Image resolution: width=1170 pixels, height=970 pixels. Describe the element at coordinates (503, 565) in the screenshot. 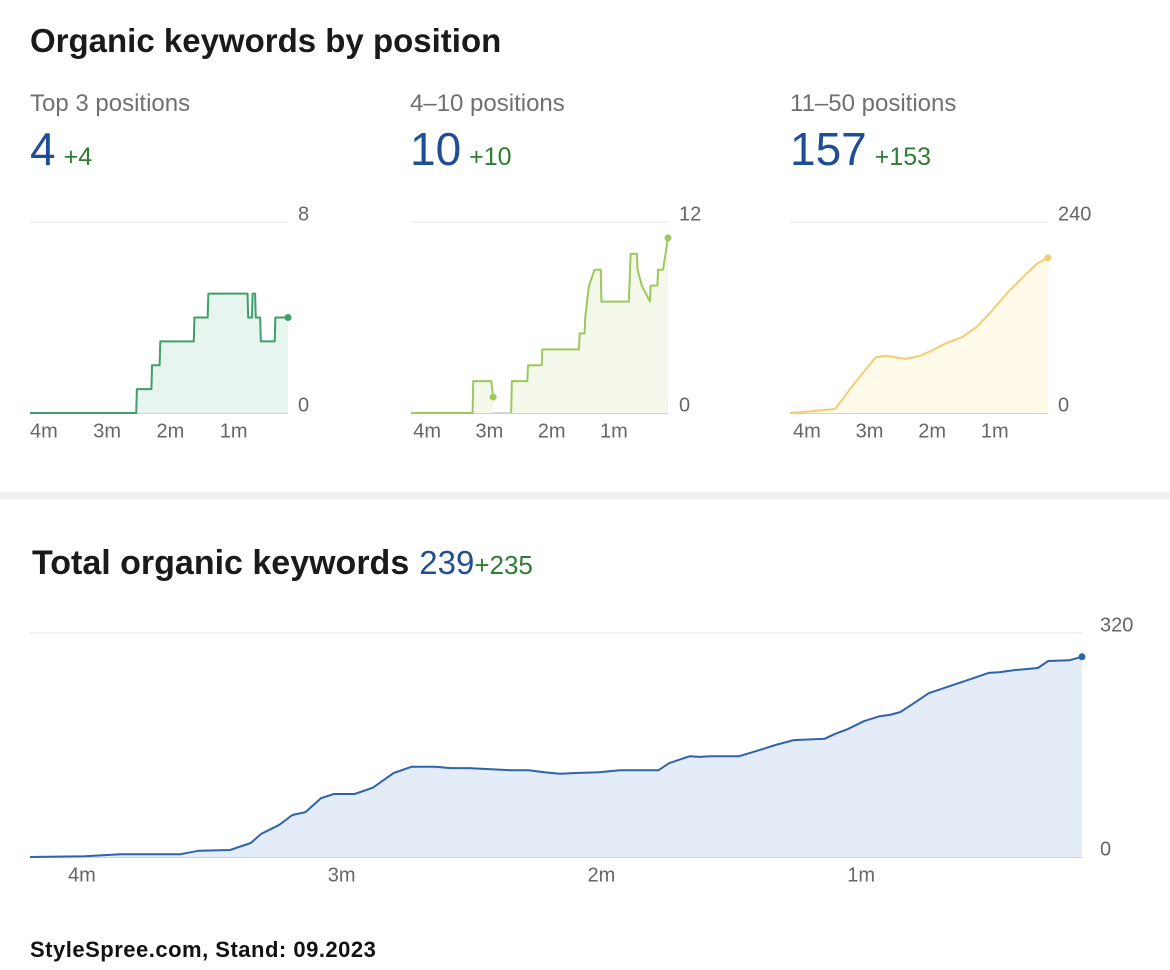

I see `total-change: +235` at that location.